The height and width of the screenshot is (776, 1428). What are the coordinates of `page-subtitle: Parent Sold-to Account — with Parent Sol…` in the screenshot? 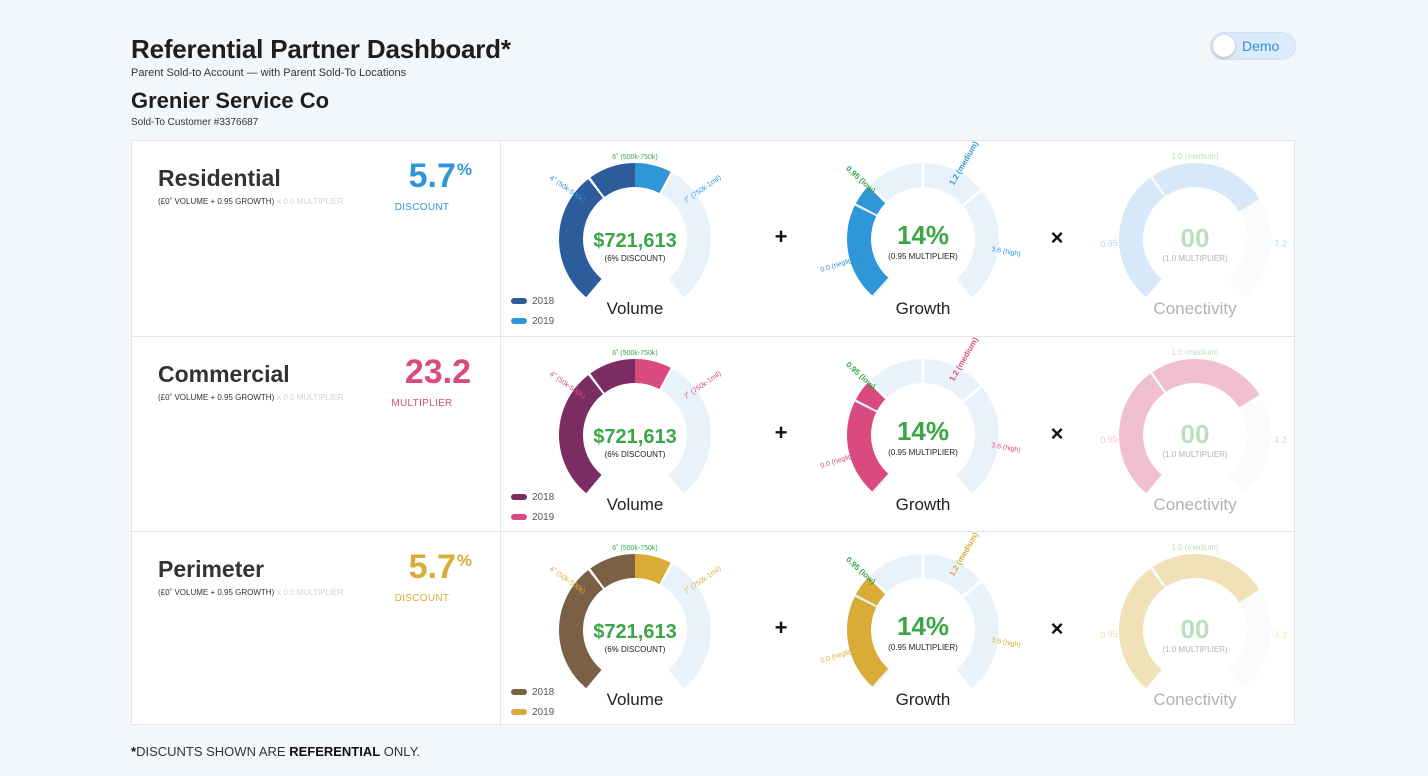 It's located at (269, 73).